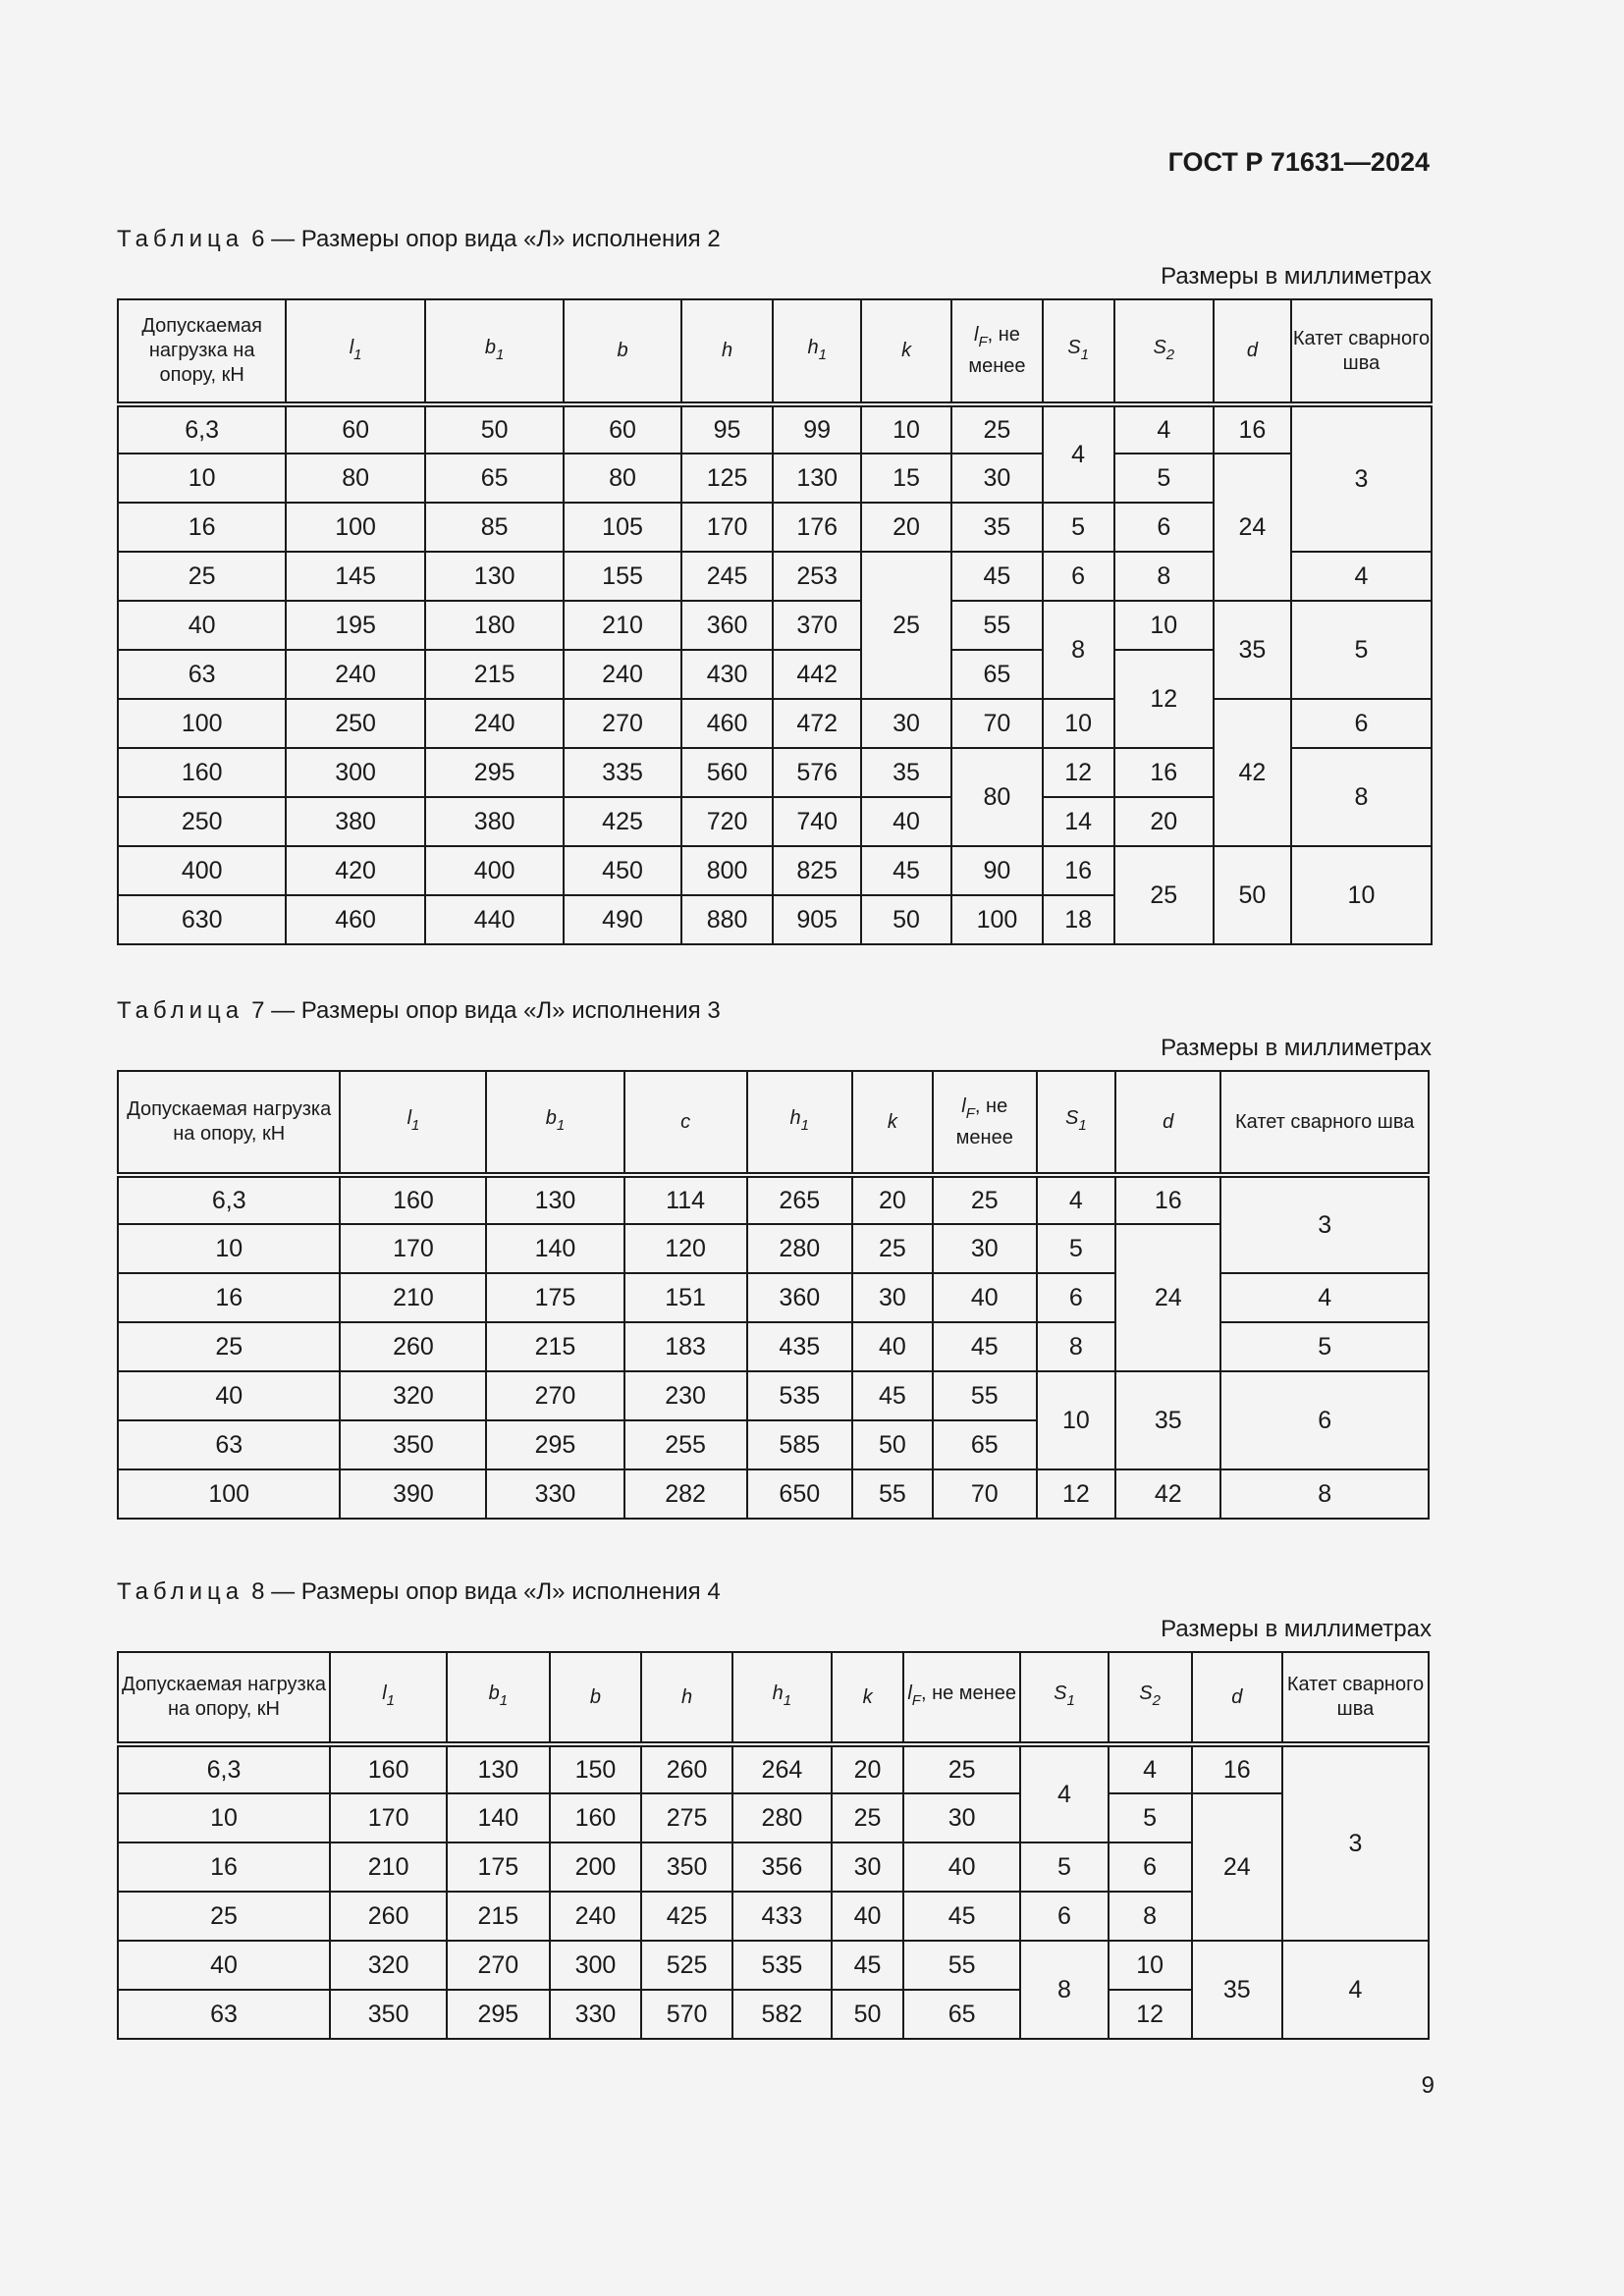 The height and width of the screenshot is (2296, 1624). Describe the element at coordinates (916, 1700) in the screenshot. I see `header-subscript: F` at that location.